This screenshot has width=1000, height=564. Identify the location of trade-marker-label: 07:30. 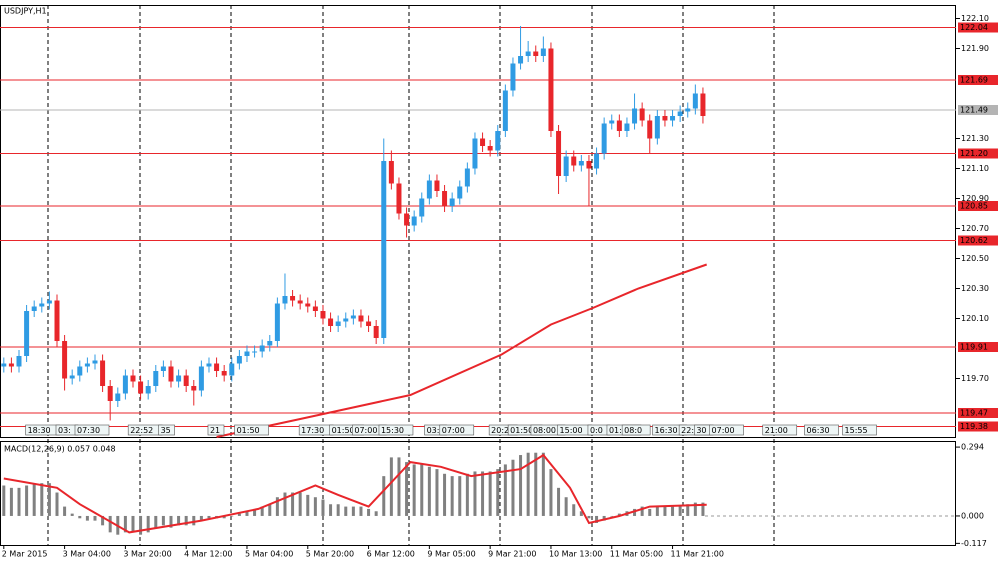
(88, 430).